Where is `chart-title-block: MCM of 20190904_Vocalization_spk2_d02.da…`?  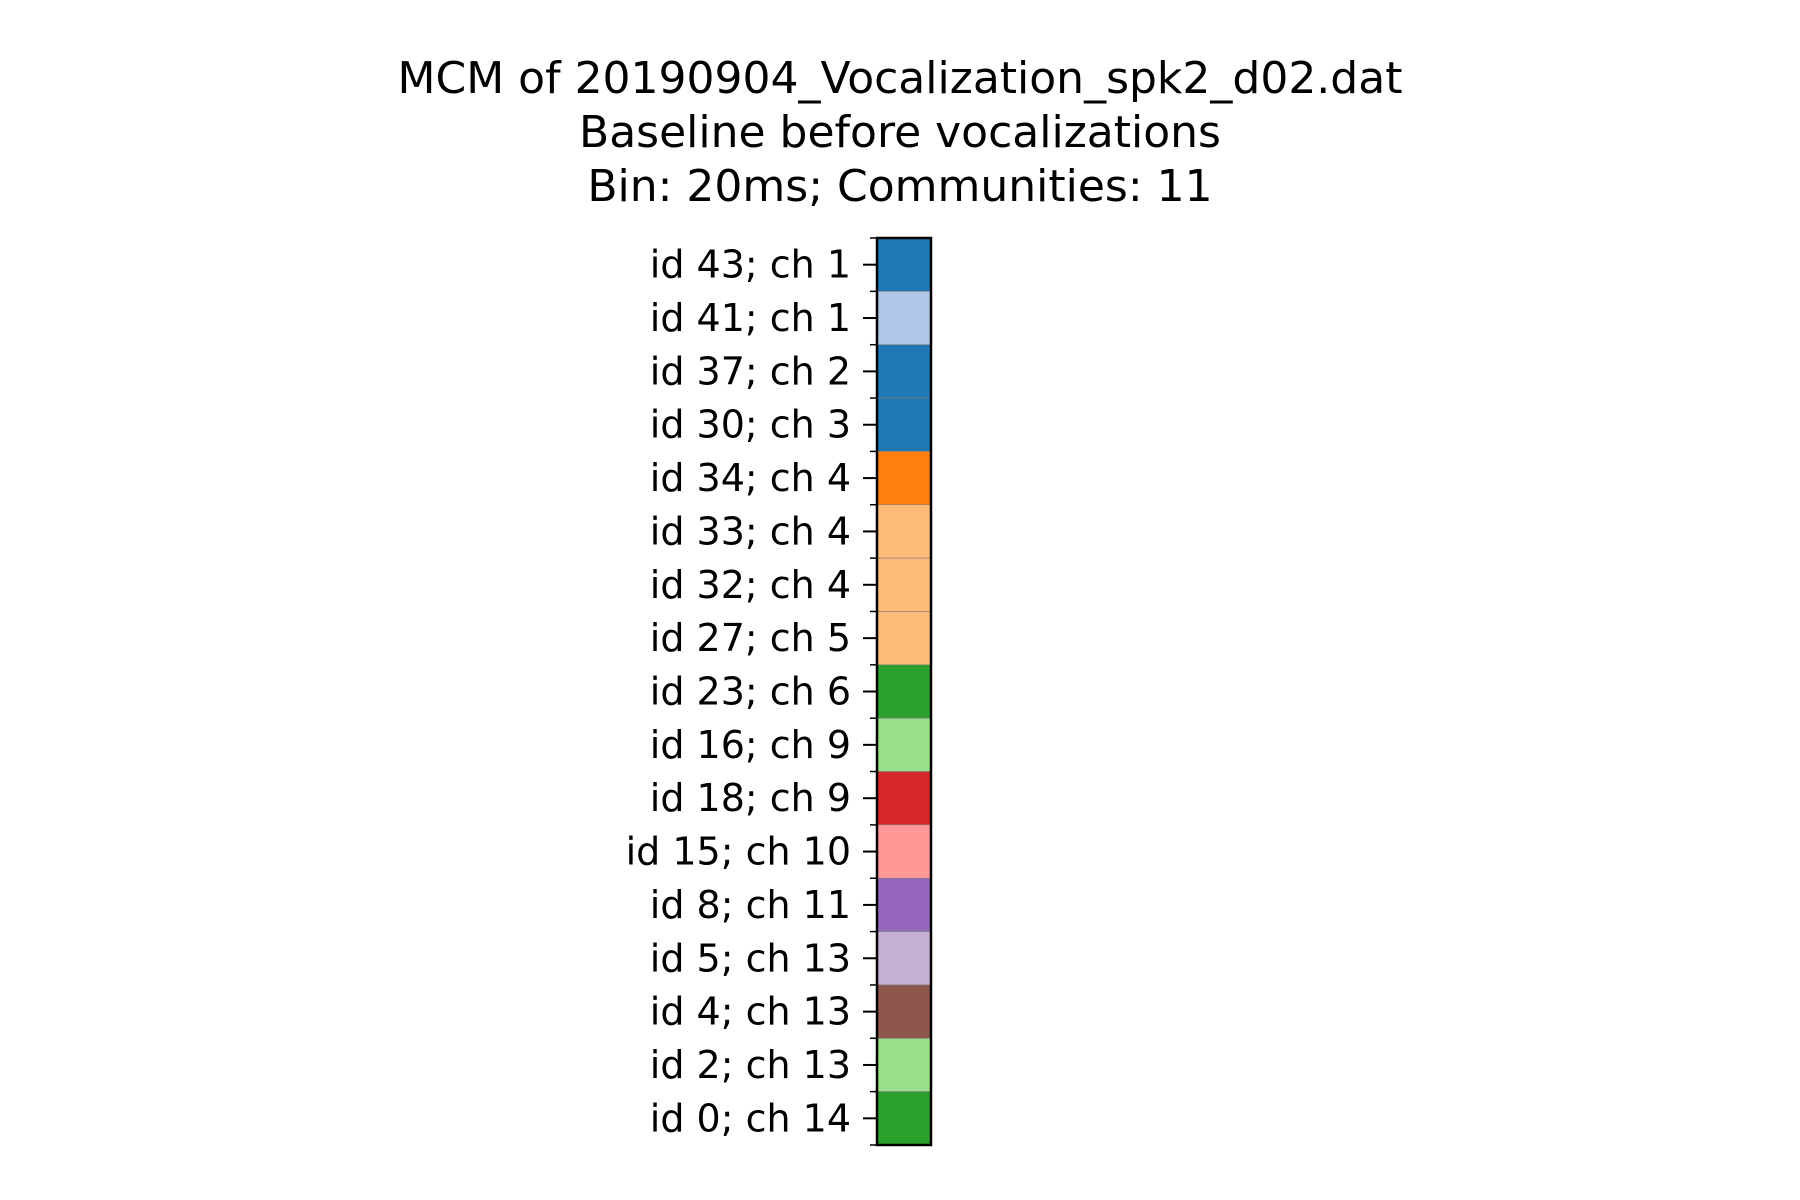
chart-title-block: MCM of 20190904_Vocalization_spk2_d02.da… is located at coordinates (900, 133).